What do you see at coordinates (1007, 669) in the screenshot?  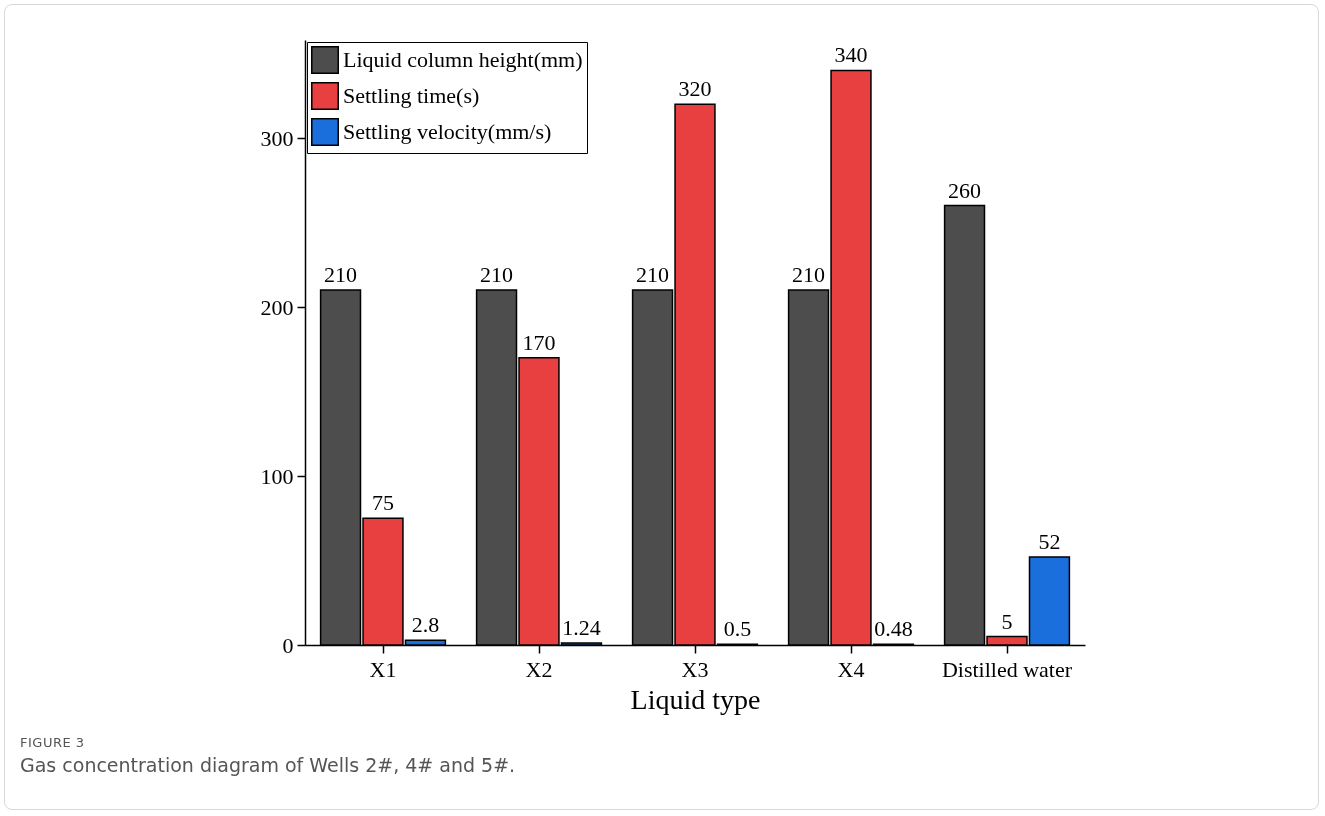 I see `x-tick-label: Distilled water` at bounding box center [1007, 669].